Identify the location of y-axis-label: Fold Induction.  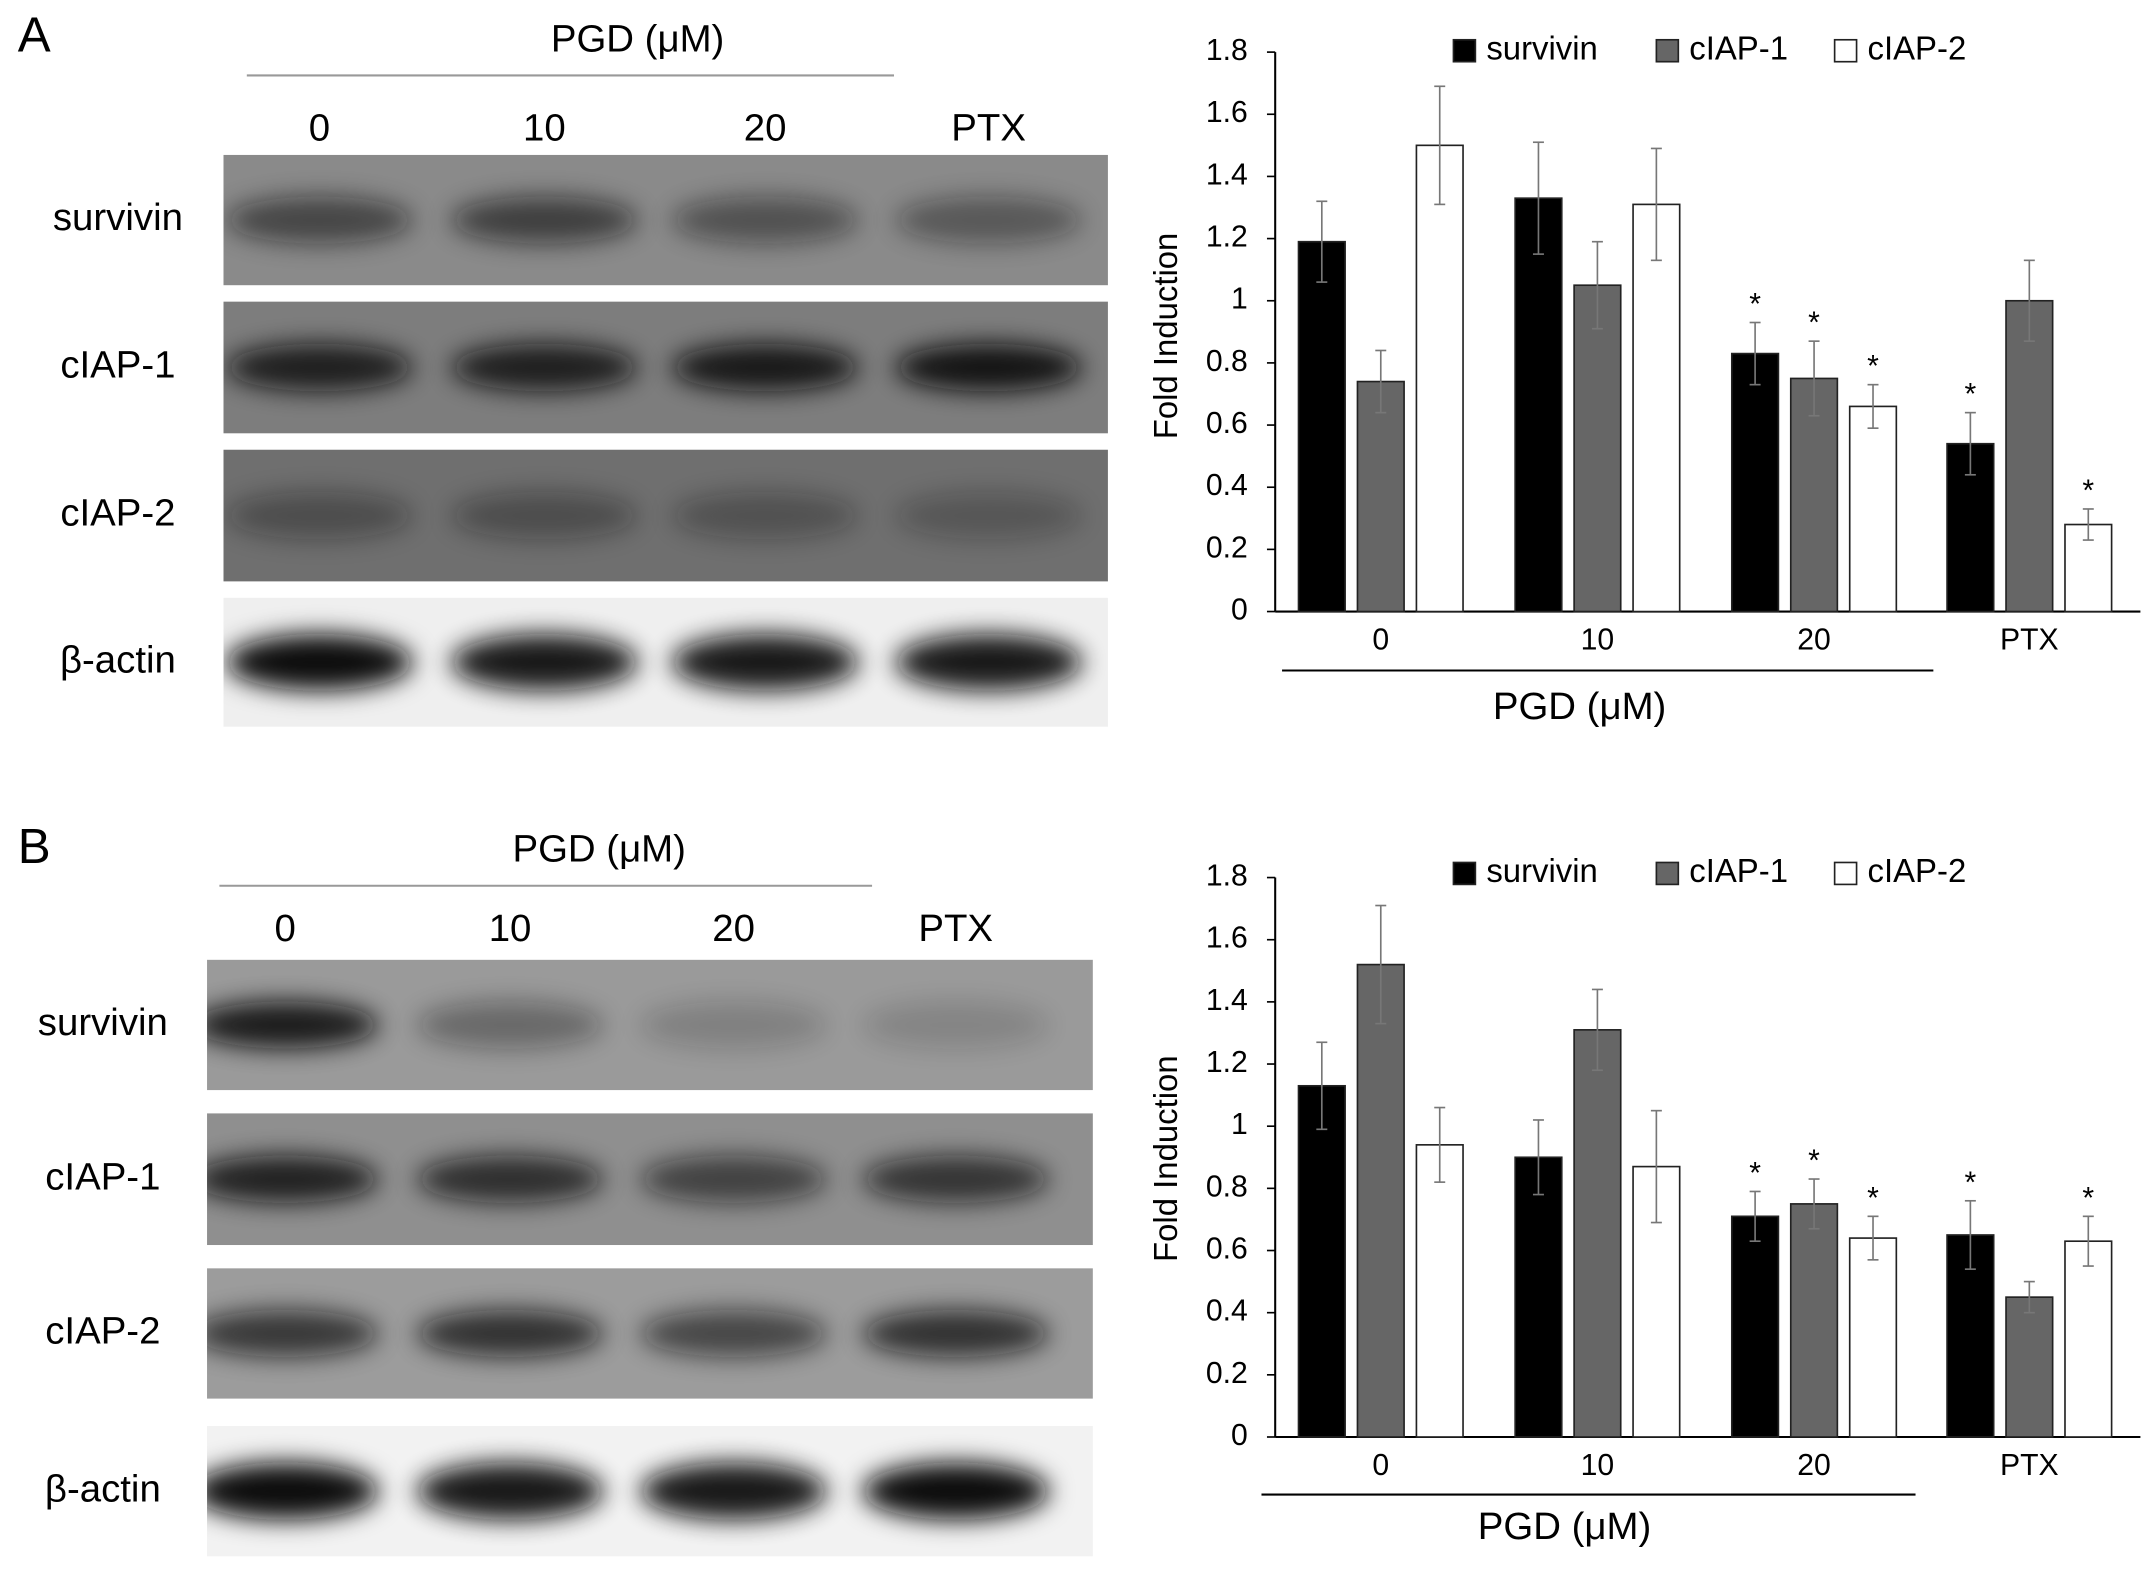
(1165, 336).